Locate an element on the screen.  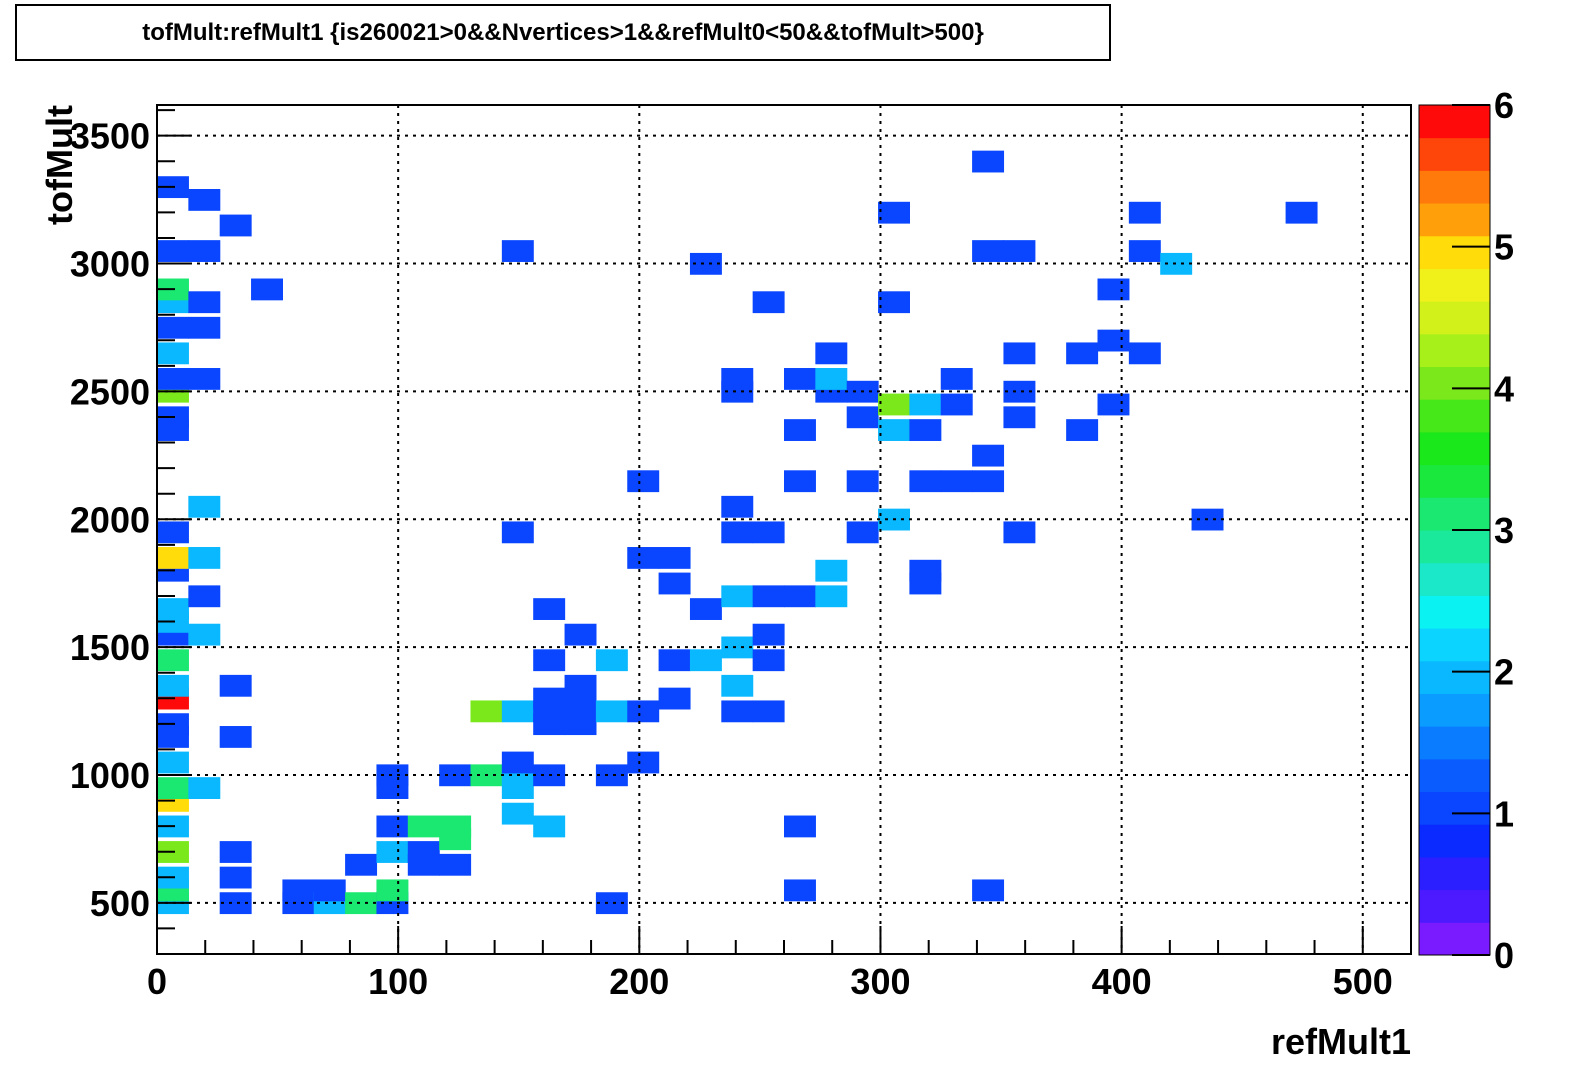
y-tick-label: 3000 is located at coordinates (110, 264).